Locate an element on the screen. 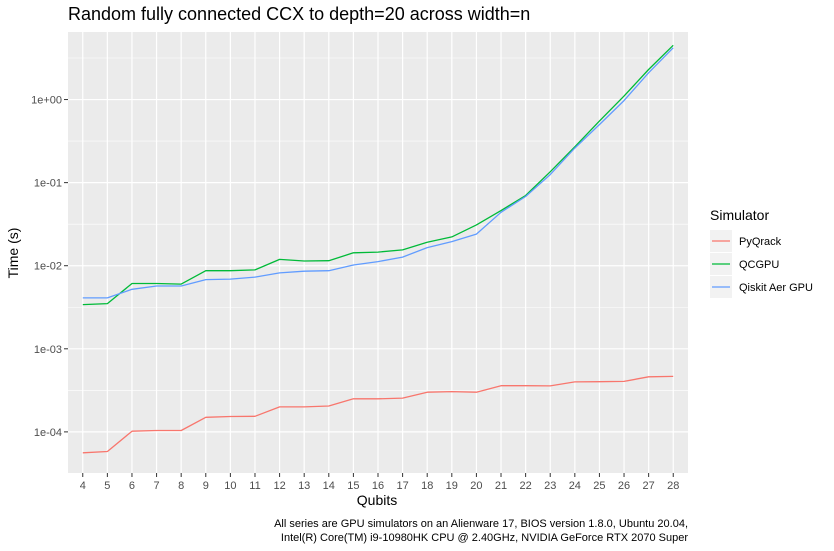 The image size is (834, 551). x-tick-label: 27 is located at coordinates (649, 486).